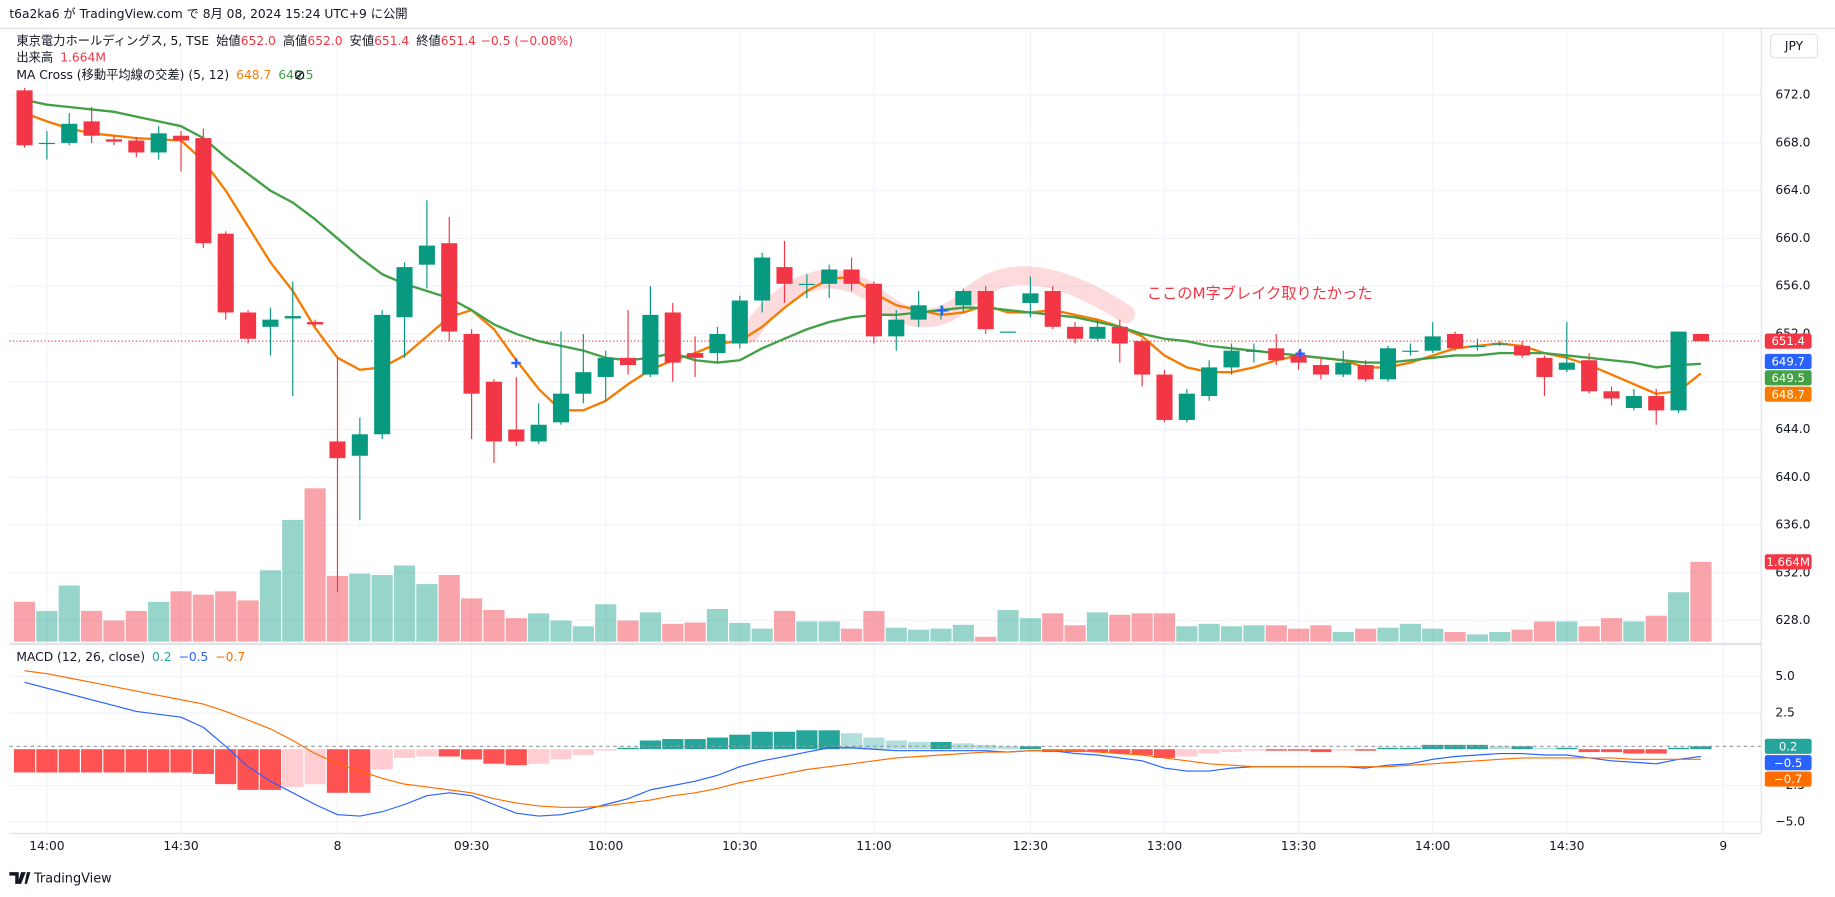 The image size is (1835, 897). I want to click on ma-fast-badge-bg, so click(1788, 394).